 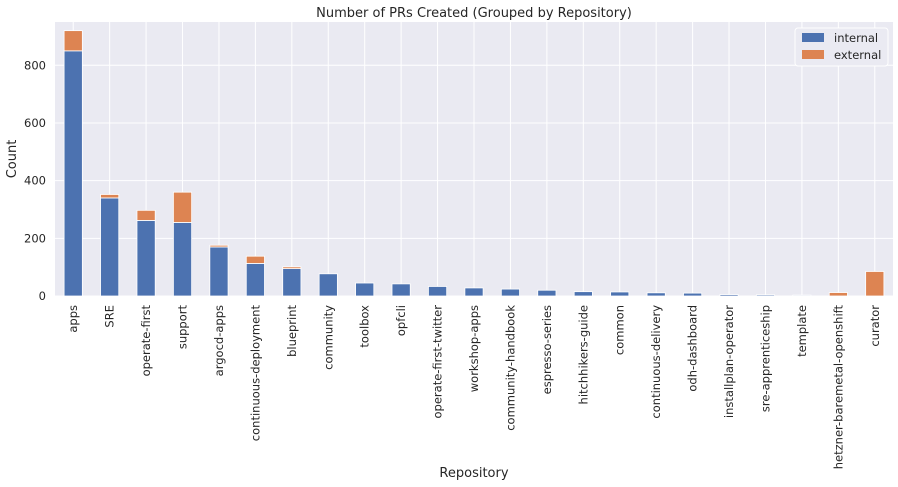 I want to click on x-tick-label-community-handbook: community-handbook, so click(x=510, y=368).